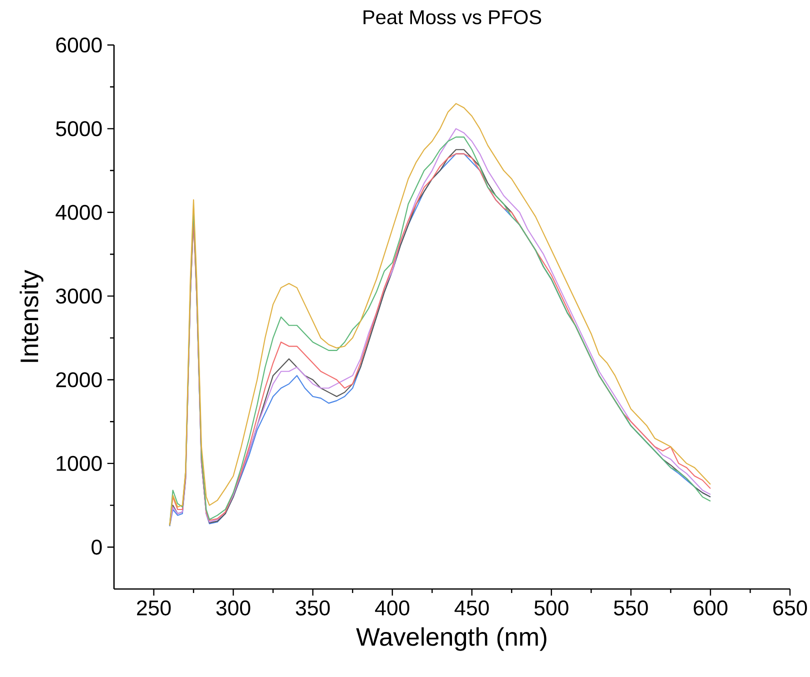 This screenshot has width=810, height=677. Describe the element at coordinates (32, 316) in the screenshot. I see `y-axis-title: Intensity` at that location.